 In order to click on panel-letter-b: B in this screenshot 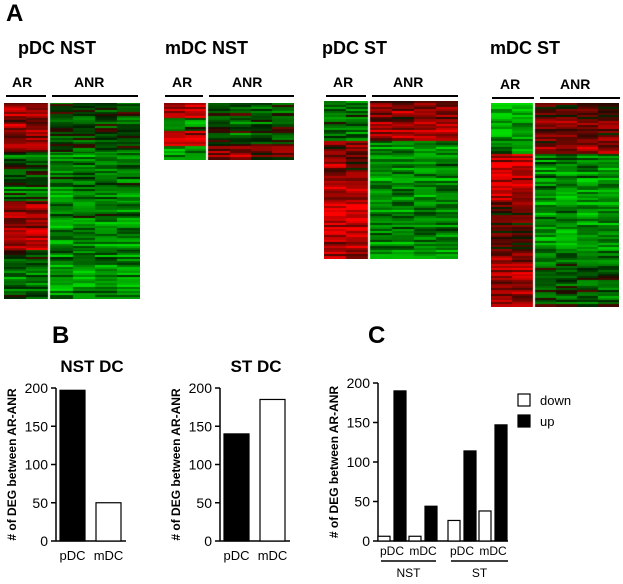, I will do `click(61, 335)`.